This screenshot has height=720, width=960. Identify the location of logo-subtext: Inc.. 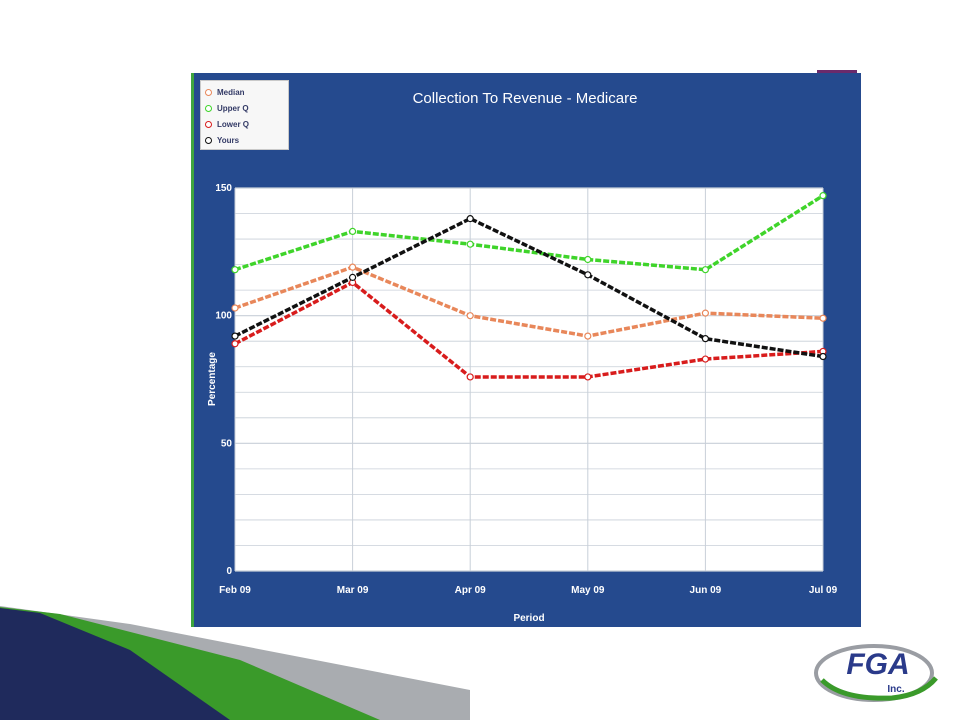
(895, 689).